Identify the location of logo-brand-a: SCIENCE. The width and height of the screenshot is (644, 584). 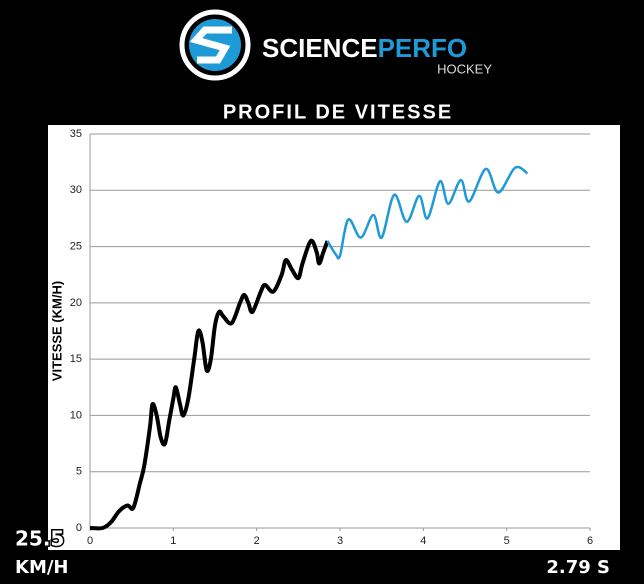
(320, 48).